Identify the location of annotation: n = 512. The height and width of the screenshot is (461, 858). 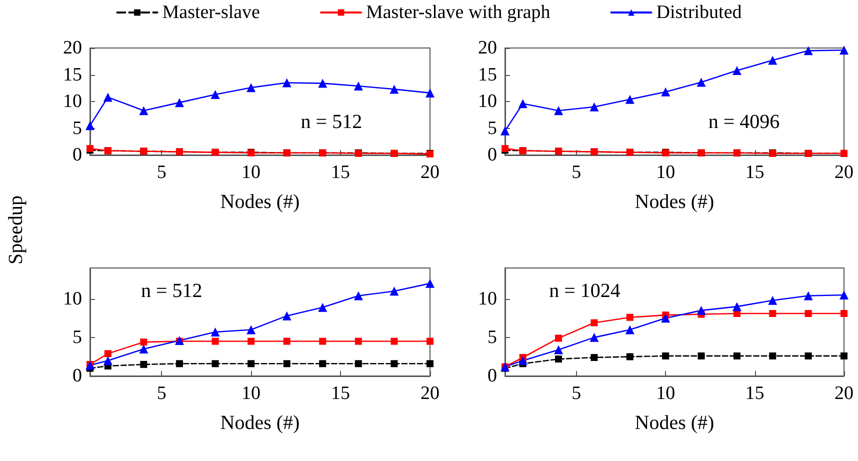
(171, 291).